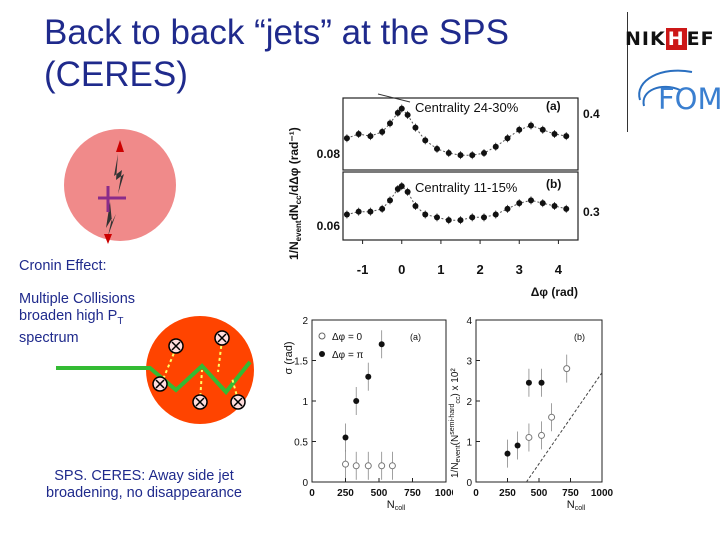  I want to click on target-nucleons, so click(199, 370).